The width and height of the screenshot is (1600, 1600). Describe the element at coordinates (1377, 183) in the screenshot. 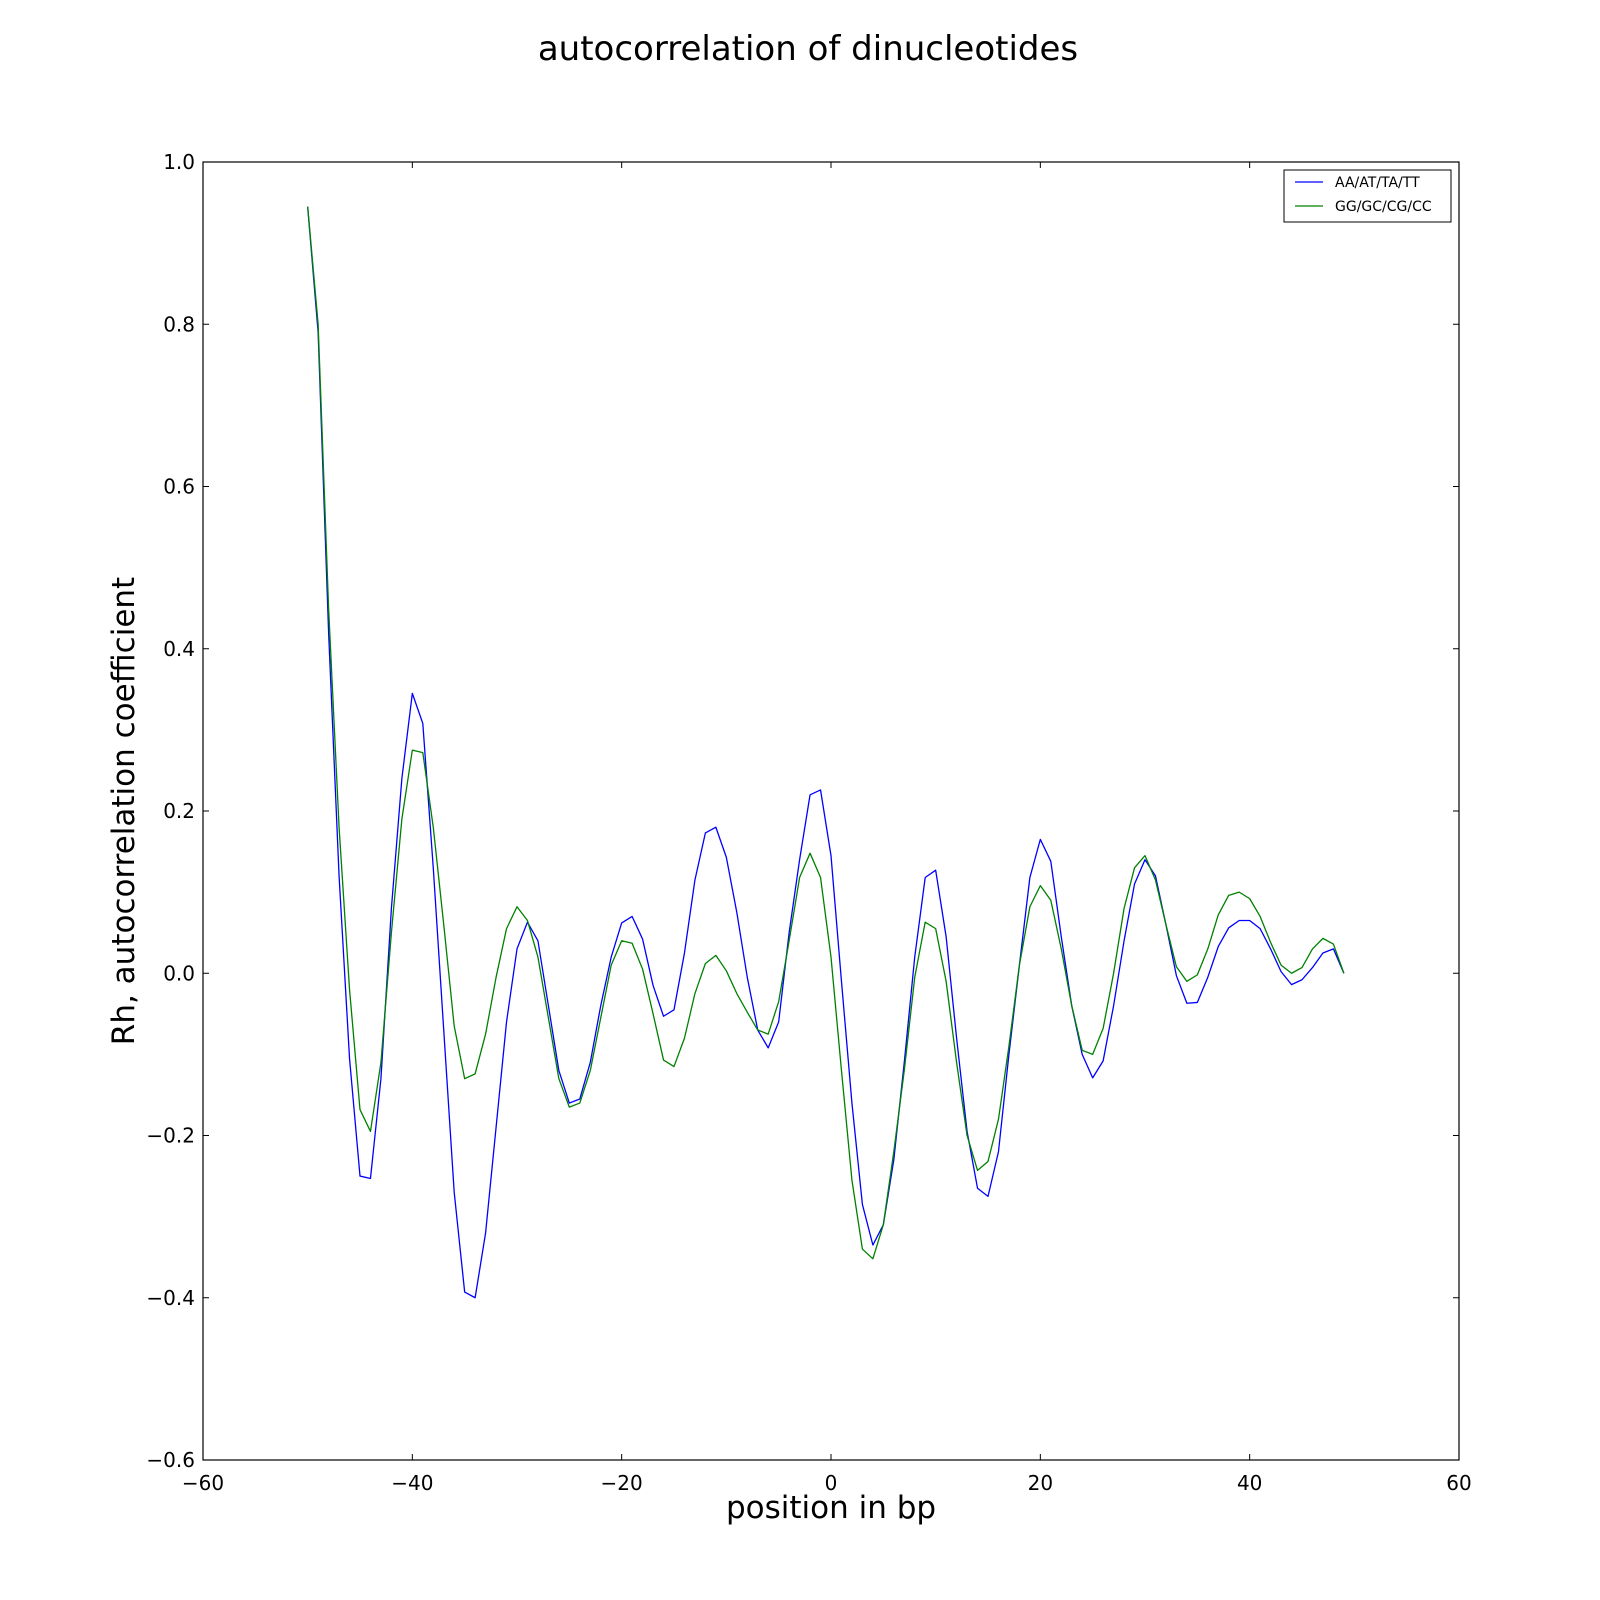

I see `legend-label-aa-at-ta-tt: AA/AT/TA/TT` at that location.